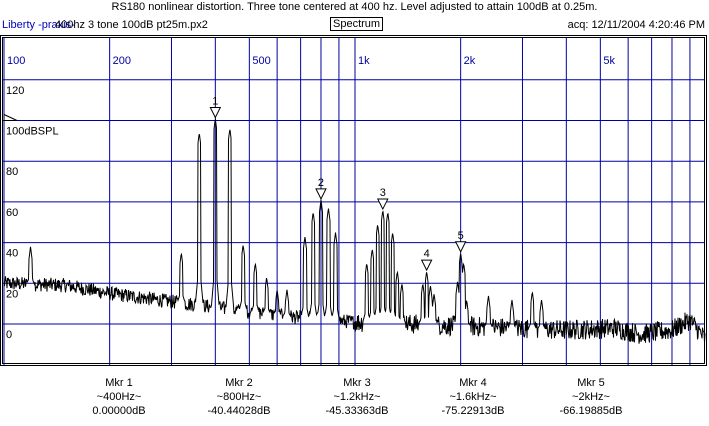  Describe the element at coordinates (473, 383) in the screenshot. I see `marker-name: Mkr 4` at that location.